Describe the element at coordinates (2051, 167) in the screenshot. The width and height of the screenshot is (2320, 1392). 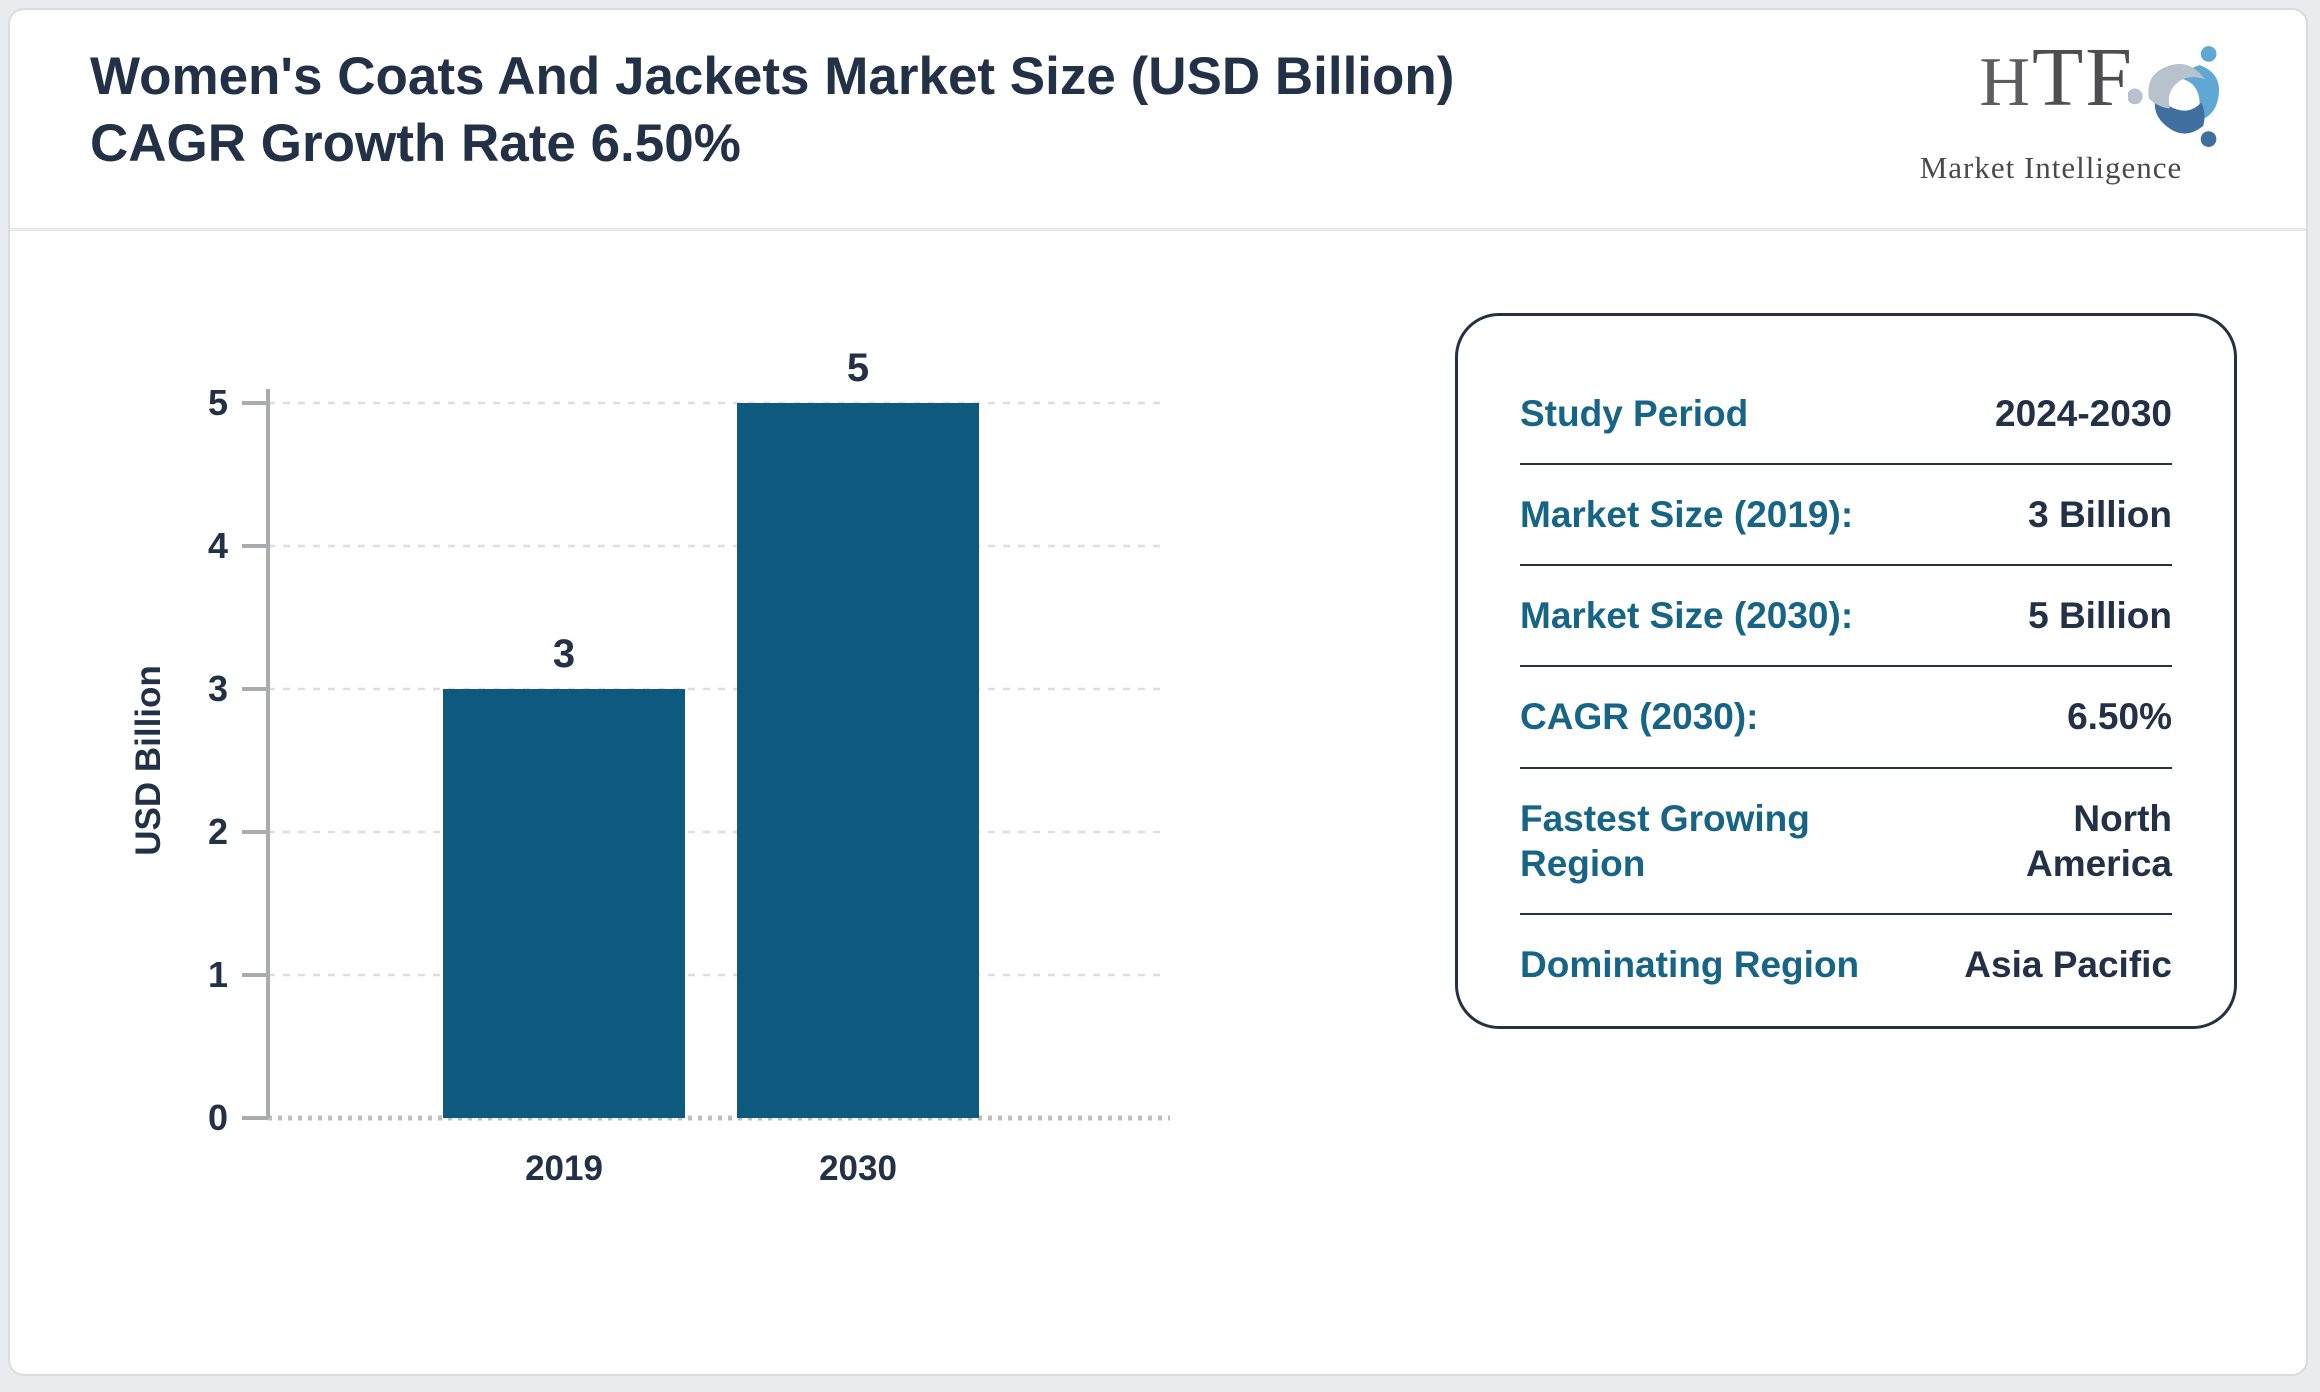
I see `logo-subtext: Market Intelligence` at that location.